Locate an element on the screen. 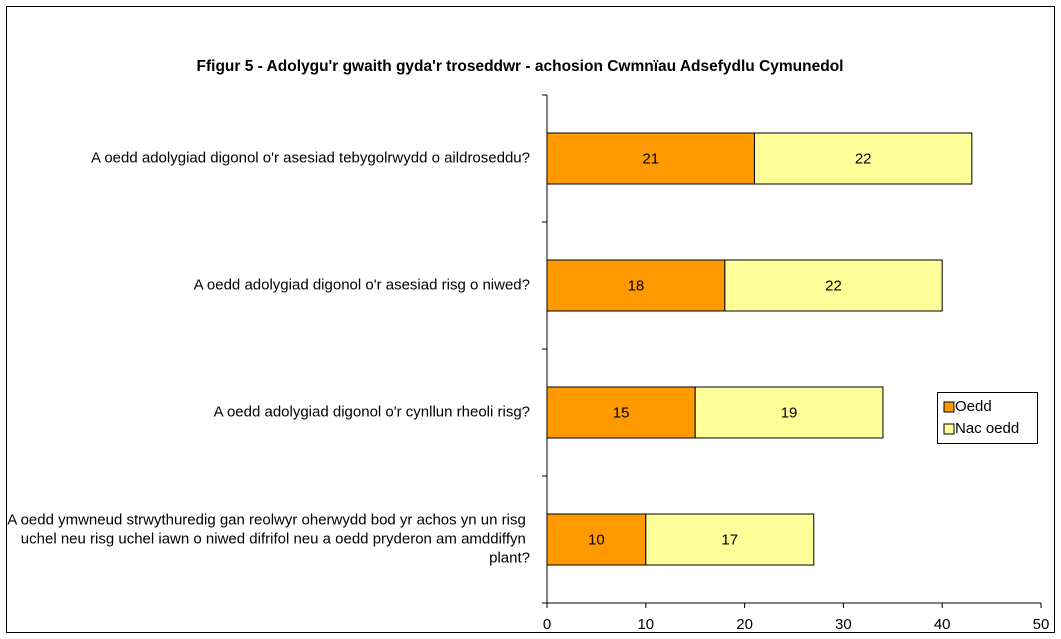 The image size is (1061, 639). x-tick-label: 20 is located at coordinates (744, 624).